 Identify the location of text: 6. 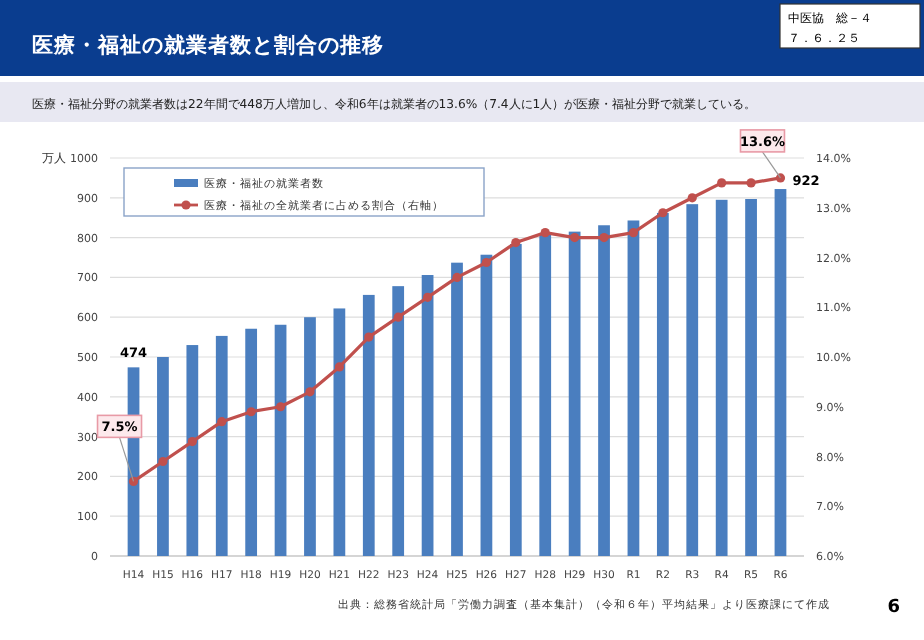
(893, 608).